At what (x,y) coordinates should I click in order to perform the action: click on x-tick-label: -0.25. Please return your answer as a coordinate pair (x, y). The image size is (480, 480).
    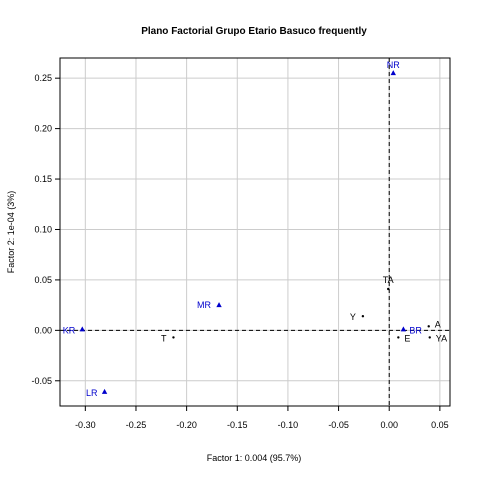
    Looking at the image, I should click on (136, 425).